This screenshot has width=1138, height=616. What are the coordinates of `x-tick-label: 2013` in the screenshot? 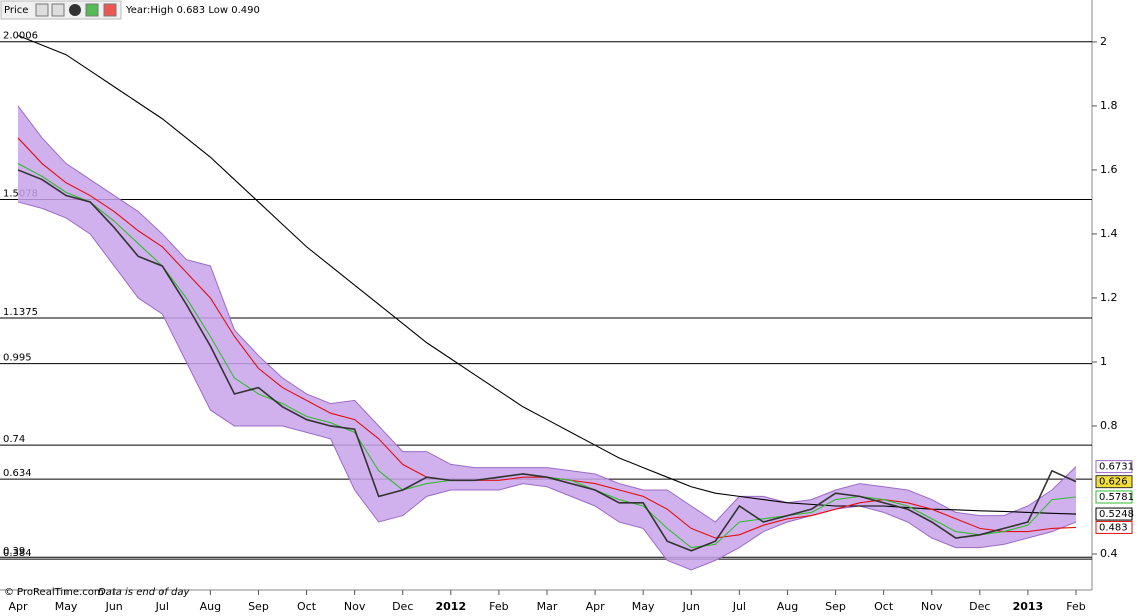 It's located at (1028, 606).